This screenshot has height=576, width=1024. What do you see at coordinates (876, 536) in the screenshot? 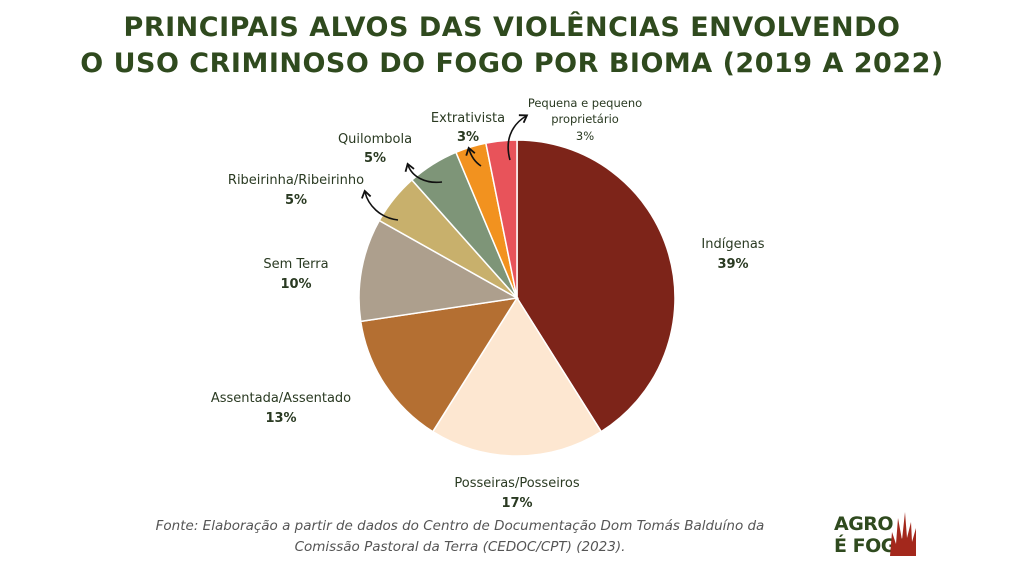
I see `agro-e-fogo-logo: AGRO É FOGO` at bounding box center [876, 536].